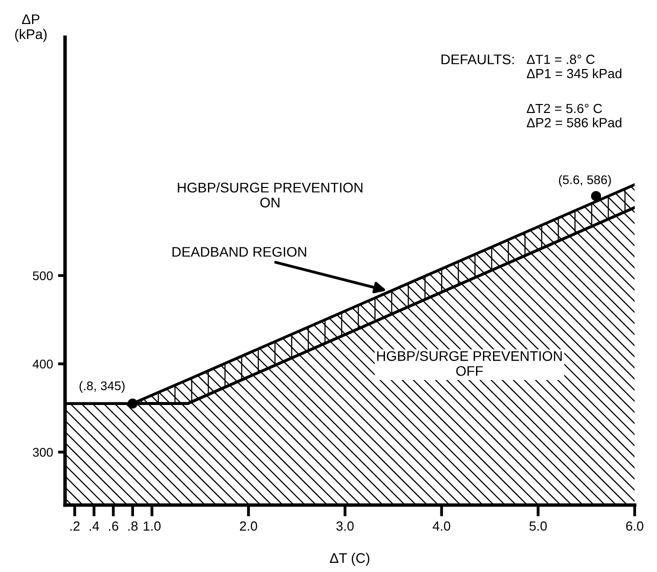 This screenshot has height=572, width=657. Describe the element at coordinates (113, 526) in the screenshot. I see `x-tick-label: .6` at that location.